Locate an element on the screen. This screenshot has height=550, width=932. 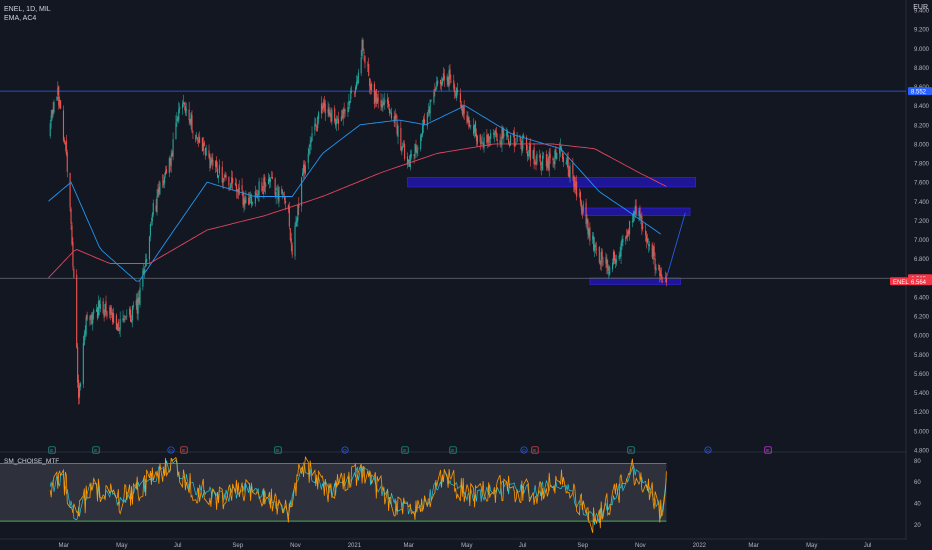
projection-line is located at coordinates (676, 245).